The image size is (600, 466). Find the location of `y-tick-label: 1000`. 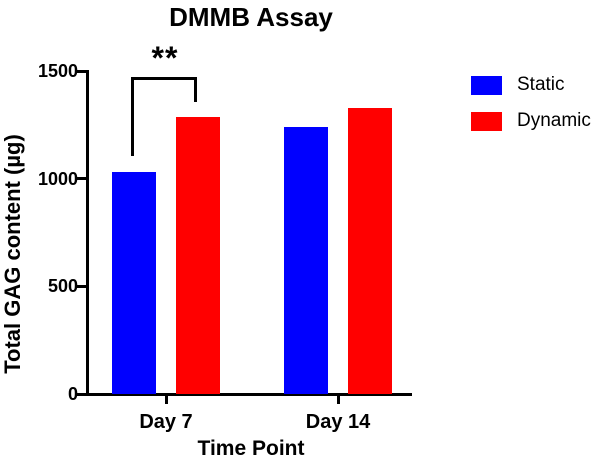

y-tick-label: 1000 is located at coordinates (57, 178).